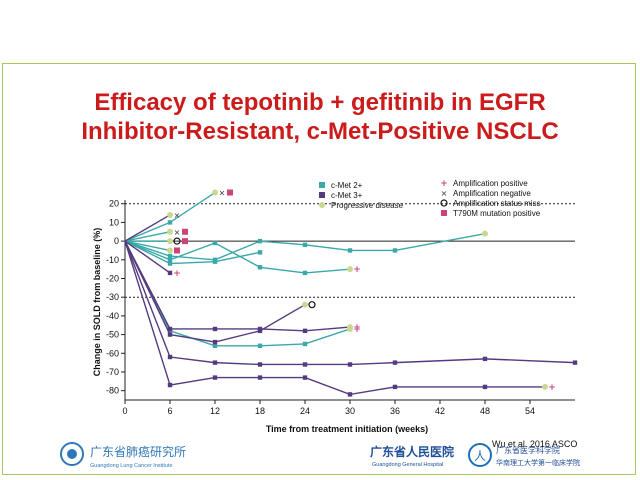 The width and height of the screenshot is (640, 480). I want to click on legend-label: c-Met 3+, so click(347, 195).